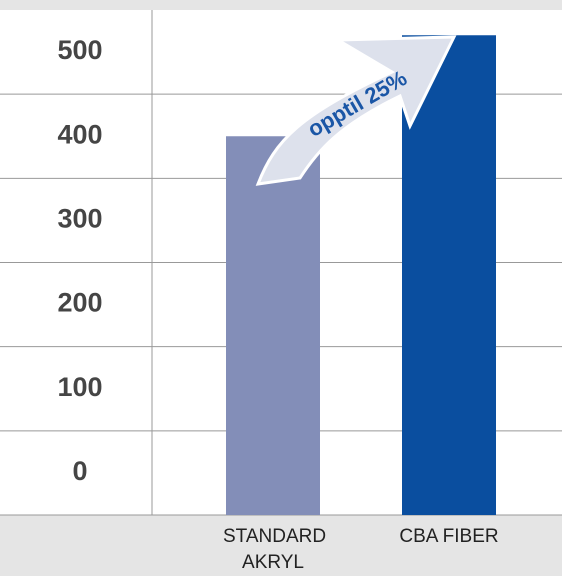 The width and height of the screenshot is (562, 576). I want to click on y-tick-label: 100, so click(79, 387).